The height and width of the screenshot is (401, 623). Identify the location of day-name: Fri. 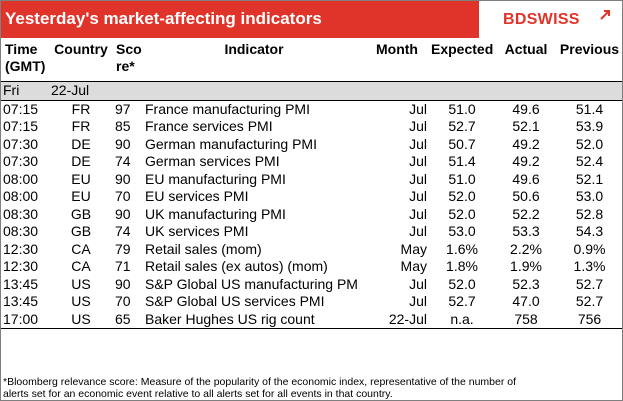
(25, 90).